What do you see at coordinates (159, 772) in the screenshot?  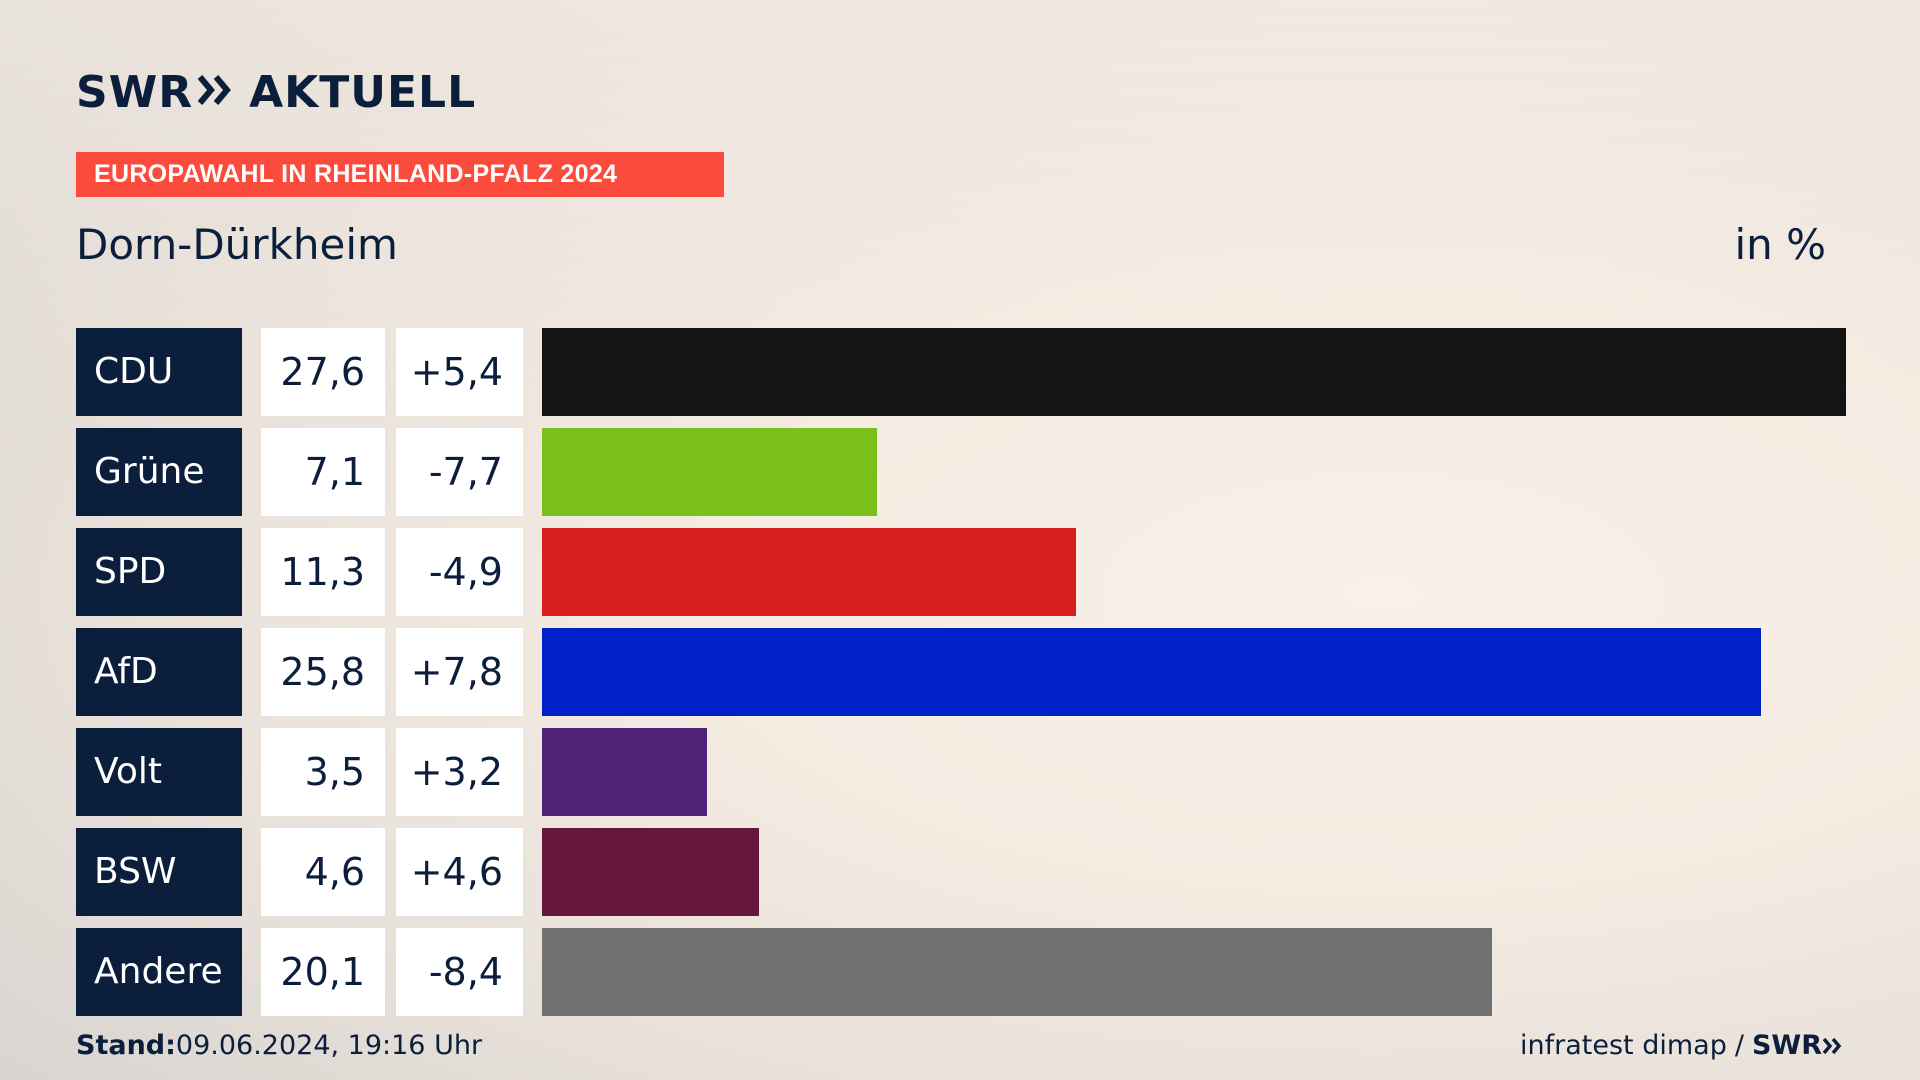 I see `party-label: Volt` at bounding box center [159, 772].